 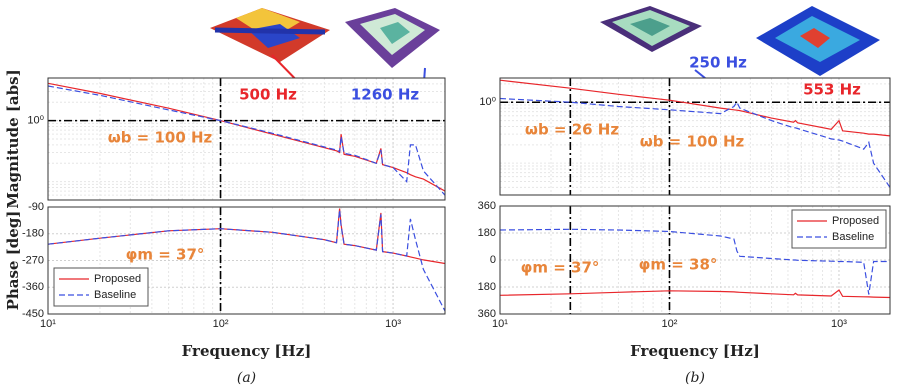 What do you see at coordinates (33, 234) in the screenshot?
I see `y-tick-label: -180` at bounding box center [33, 234].